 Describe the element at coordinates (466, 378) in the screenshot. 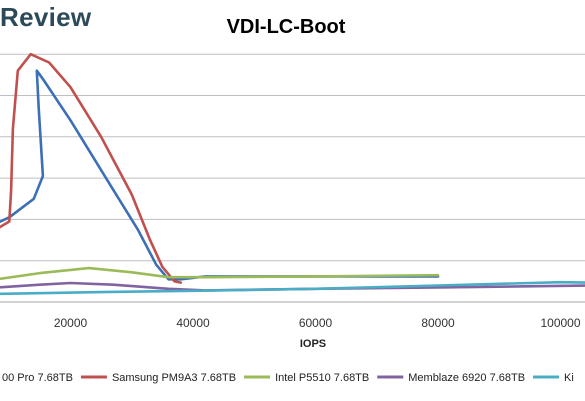

I see `legend-label: Memblaze 6920 7.68TB` at that location.